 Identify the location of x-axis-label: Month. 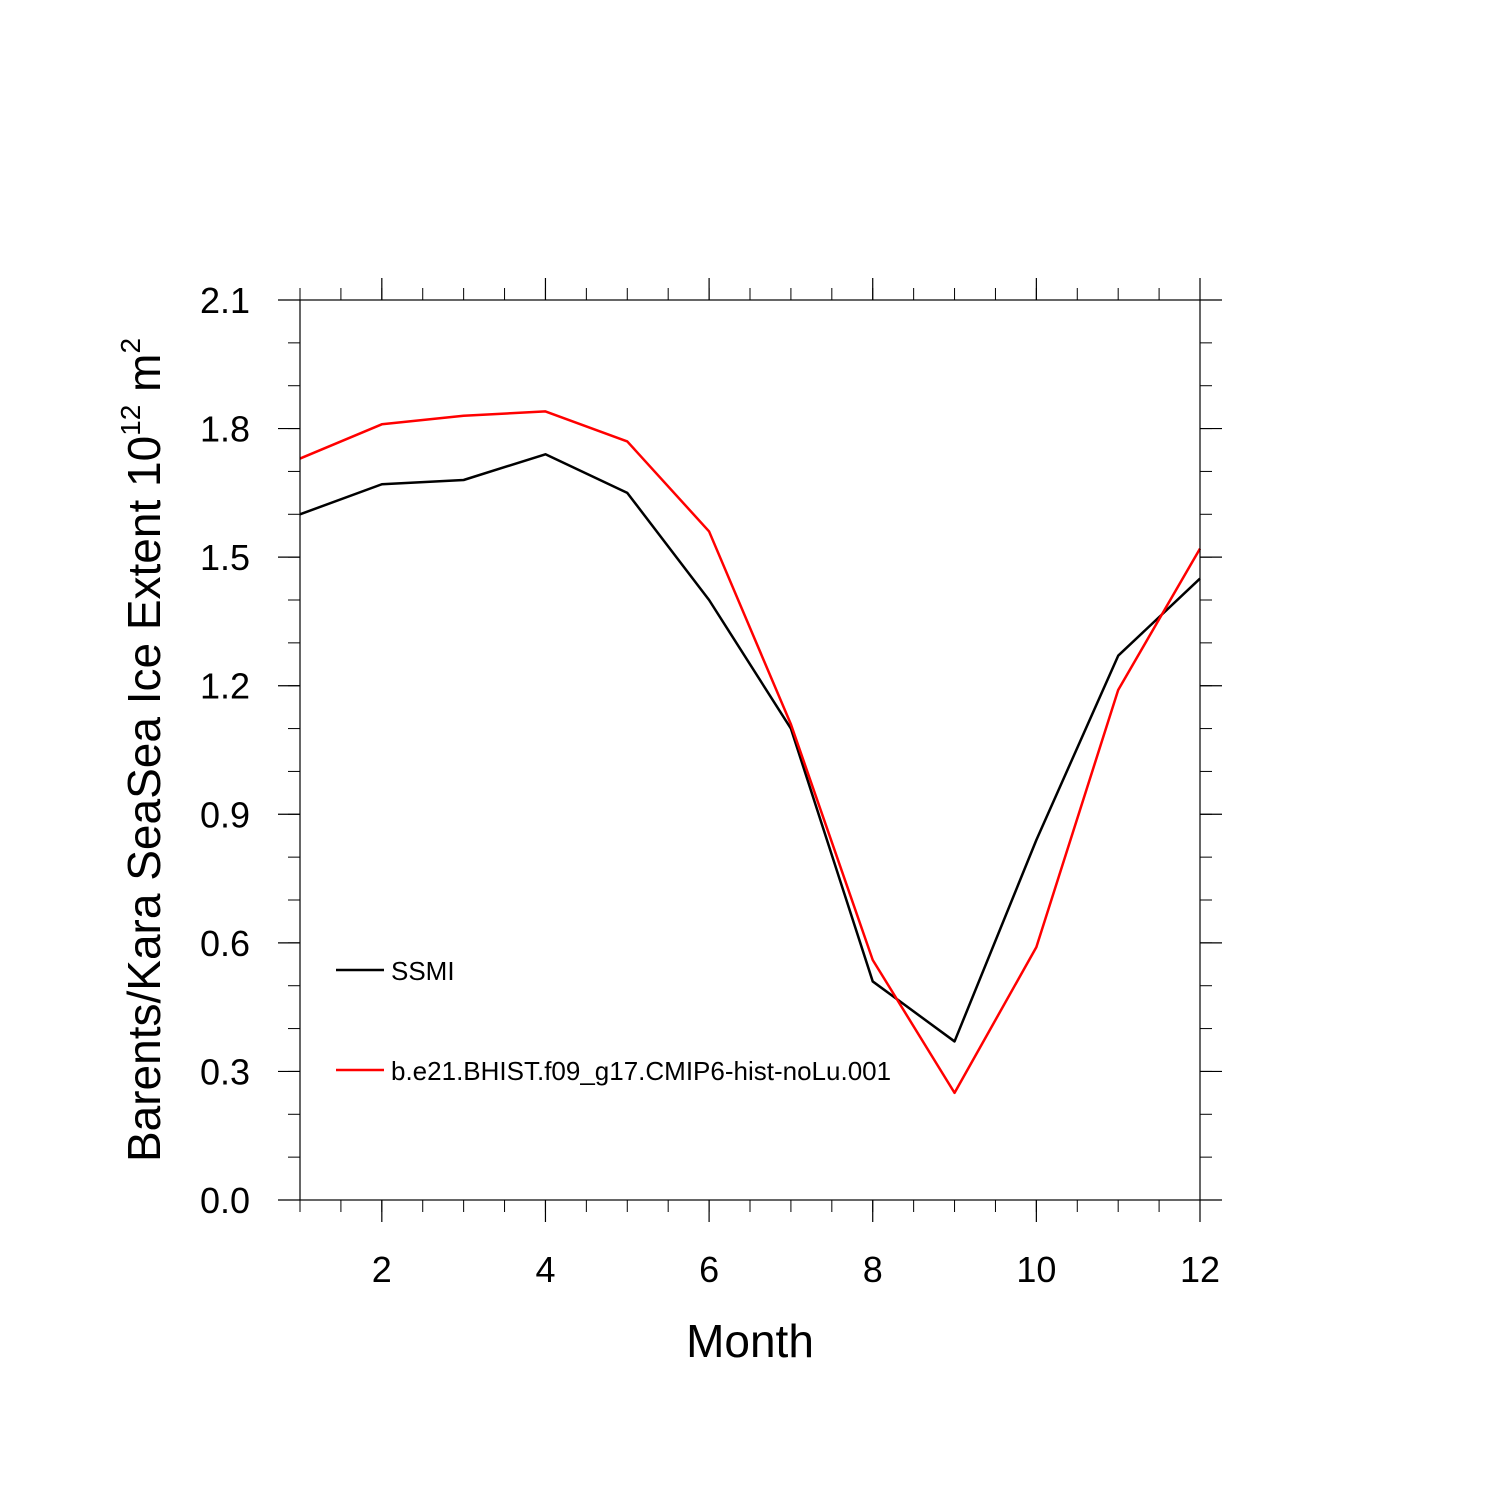
(750, 1341).